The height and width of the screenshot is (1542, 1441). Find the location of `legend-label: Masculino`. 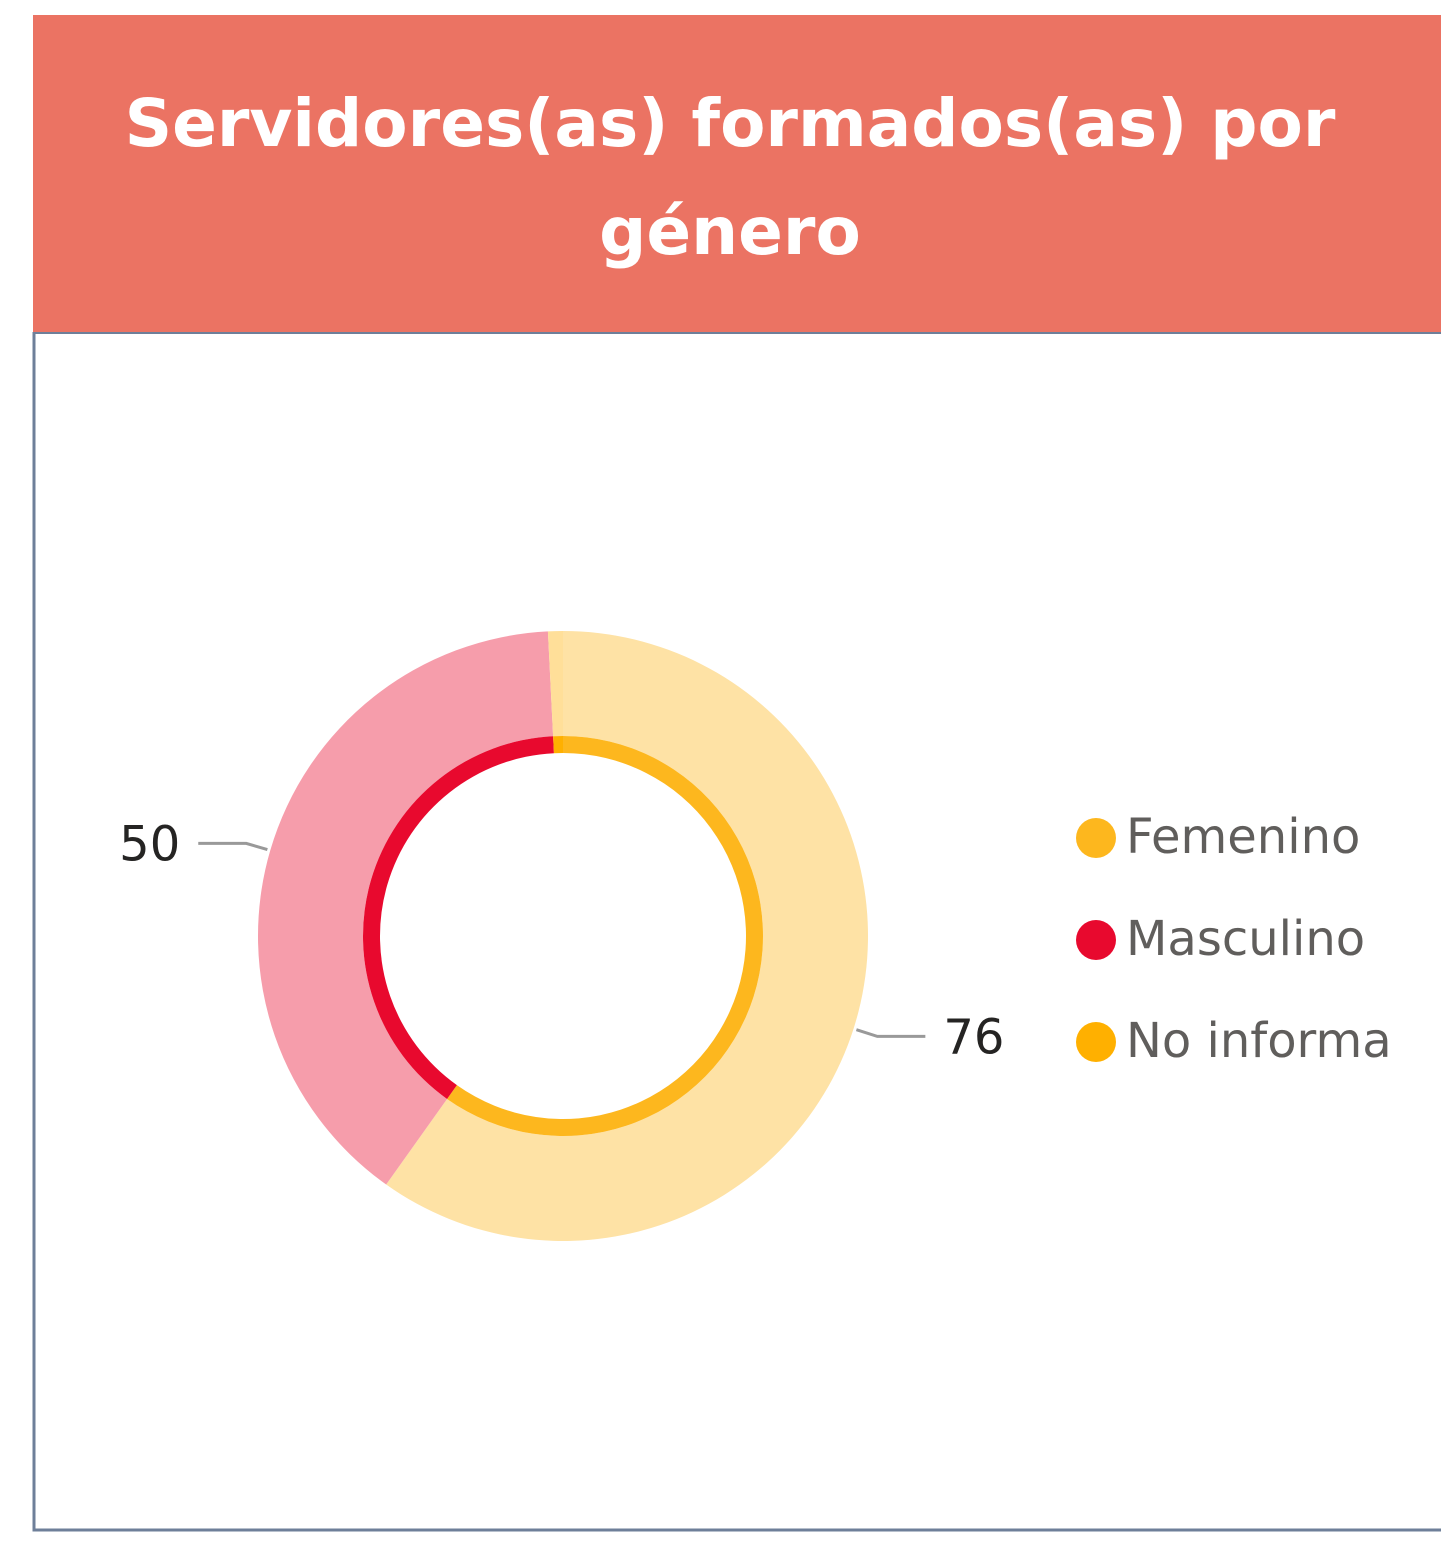

legend-label: Masculino is located at coordinates (1245, 939).